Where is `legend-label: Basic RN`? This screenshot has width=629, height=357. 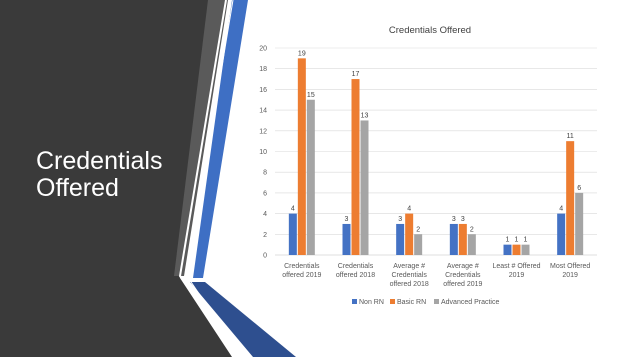
legend-label: Basic RN is located at coordinates (411, 302).